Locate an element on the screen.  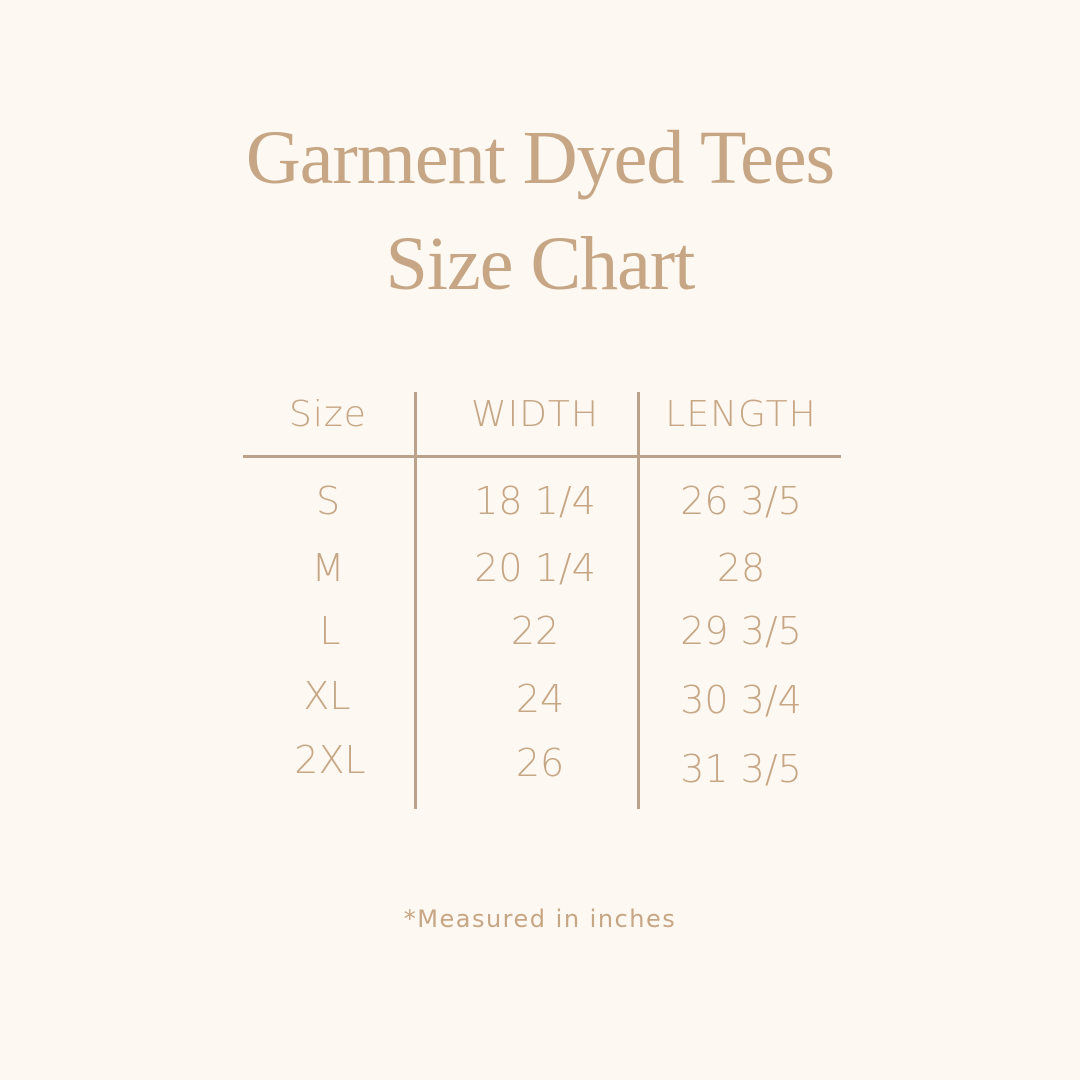
cell-size: S is located at coordinates (328, 501).